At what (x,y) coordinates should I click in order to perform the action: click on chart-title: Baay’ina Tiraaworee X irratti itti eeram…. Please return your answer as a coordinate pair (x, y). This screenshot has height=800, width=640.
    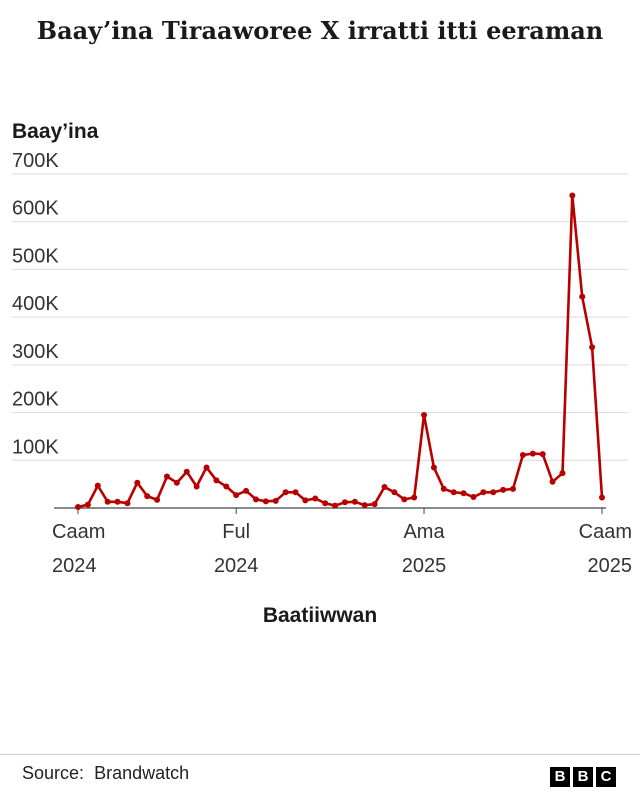
    Looking at the image, I should click on (320, 30).